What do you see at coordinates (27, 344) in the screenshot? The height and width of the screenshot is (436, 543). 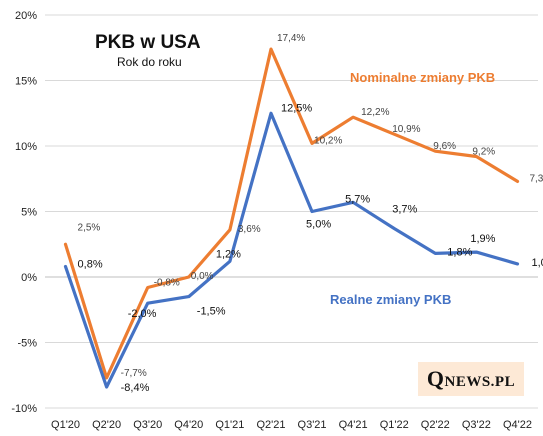 I see `y-tick-label: -5%` at bounding box center [27, 344].